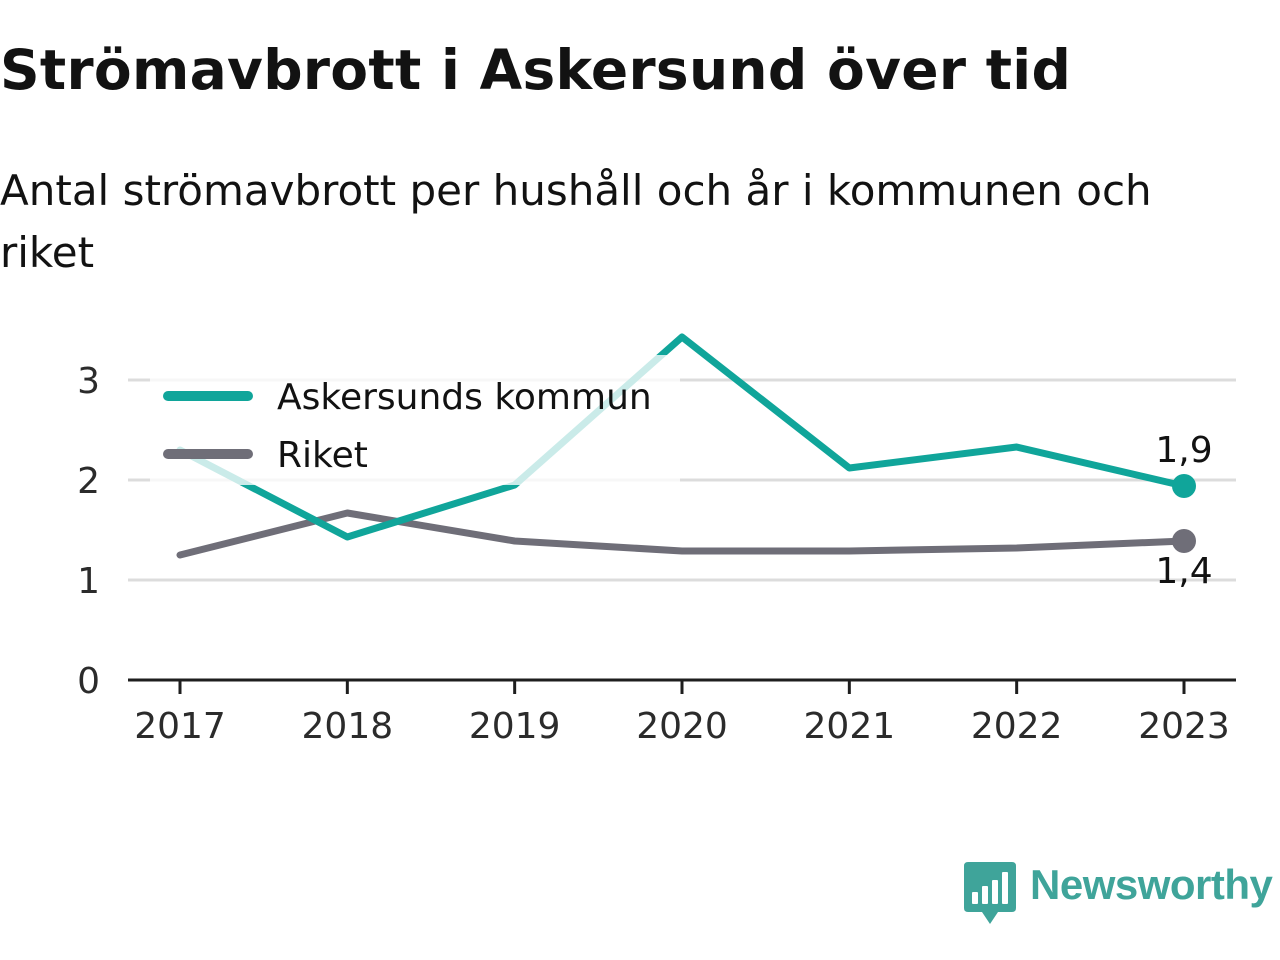  What do you see at coordinates (682, 726) in the screenshot?
I see `x-tick-label: 2020` at bounding box center [682, 726].